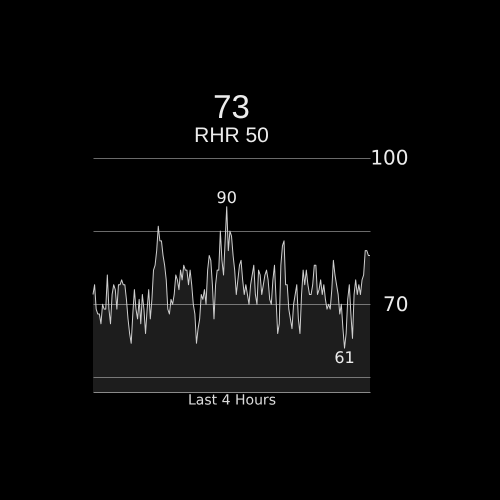  What do you see at coordinates (344, 358) in the screenshot?
I see `annotation: 61` at bounding box center [344, 358].